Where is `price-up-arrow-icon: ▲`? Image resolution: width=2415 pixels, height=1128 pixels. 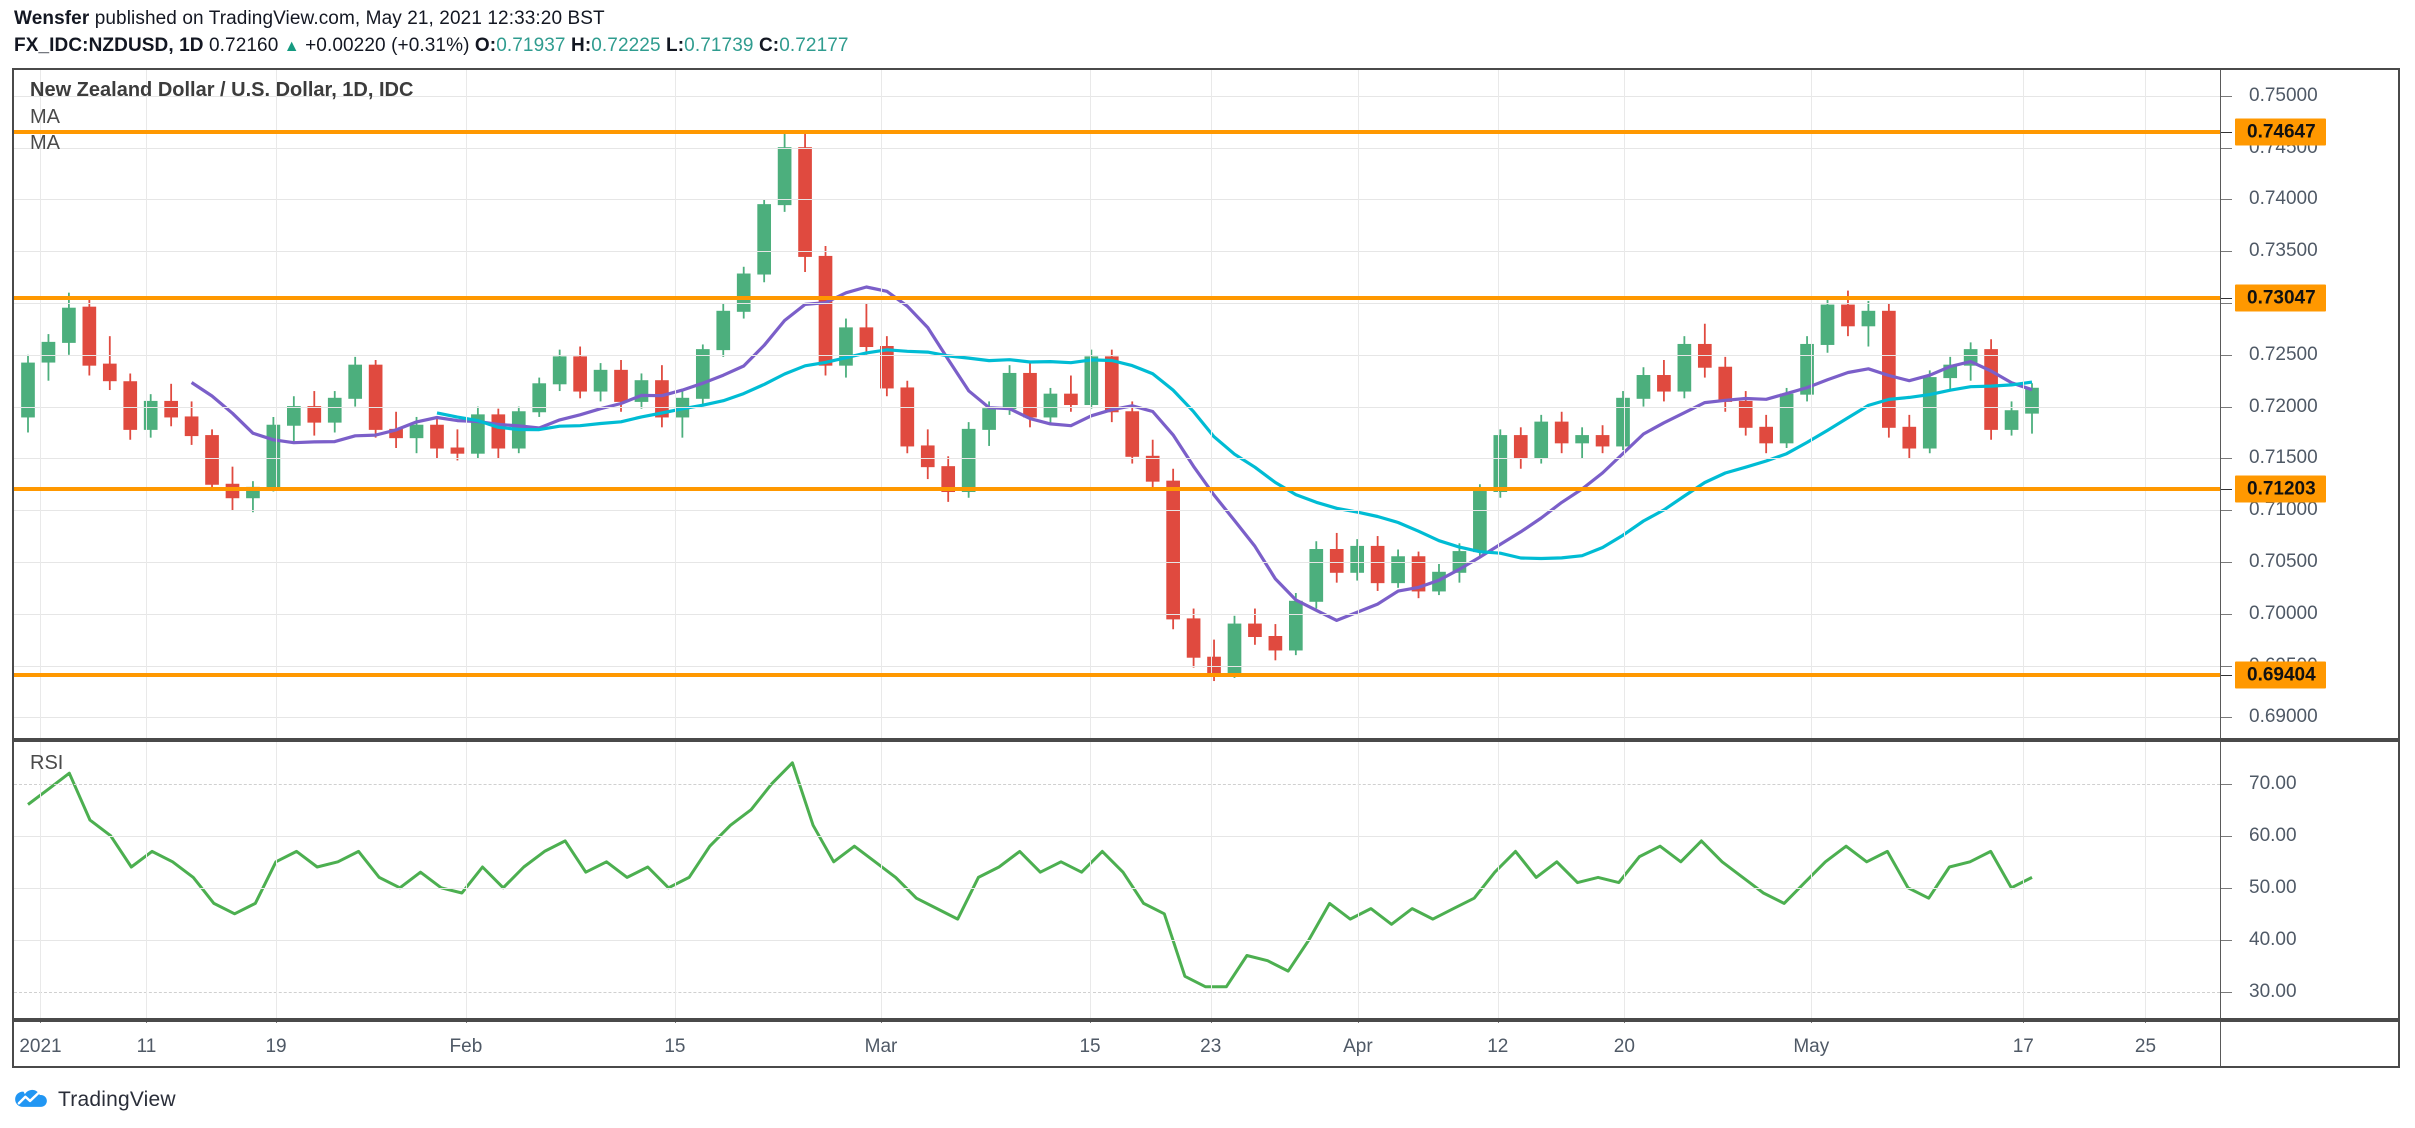 price-up-arrow-icon: ▲ is located at coordinates (291, 46).